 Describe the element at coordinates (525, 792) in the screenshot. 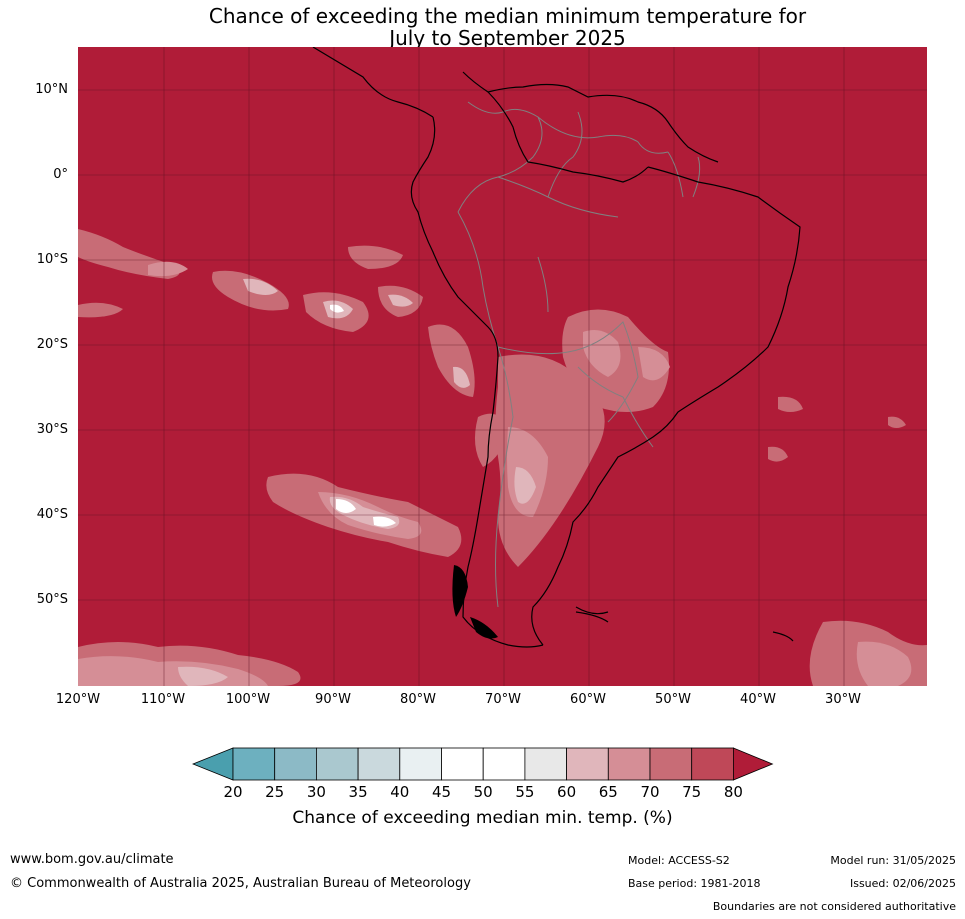

I see `colorbar-tick-label: 55` at that location.